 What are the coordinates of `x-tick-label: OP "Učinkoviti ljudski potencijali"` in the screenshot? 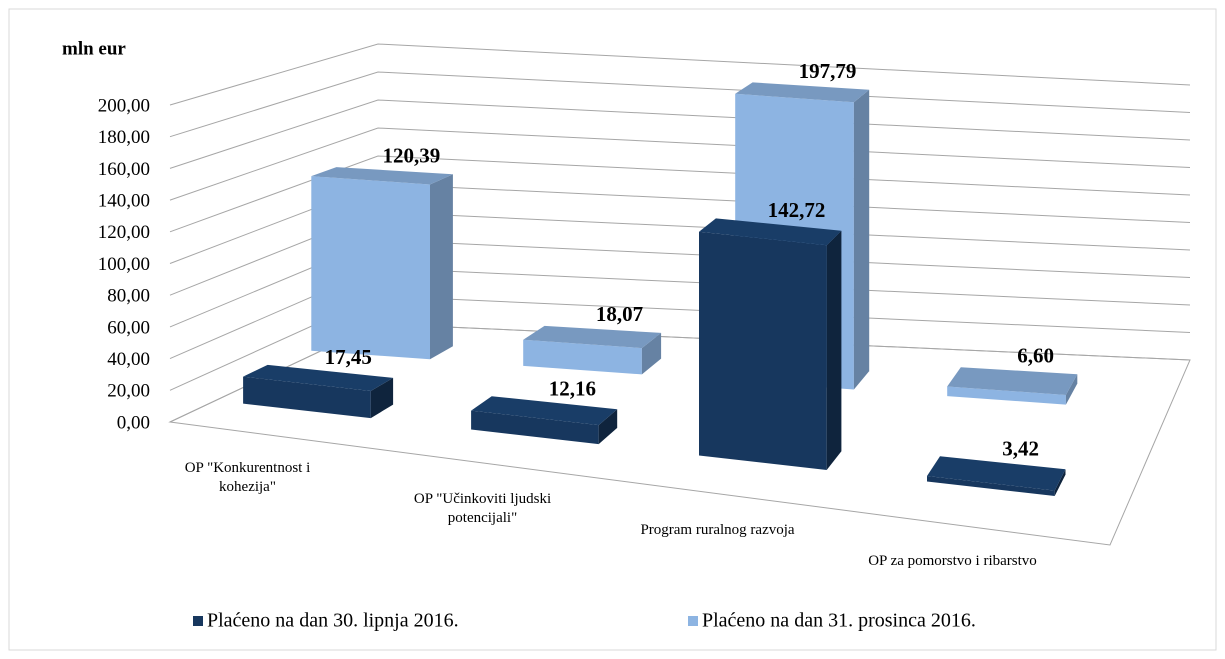 It's located at (482, 509).